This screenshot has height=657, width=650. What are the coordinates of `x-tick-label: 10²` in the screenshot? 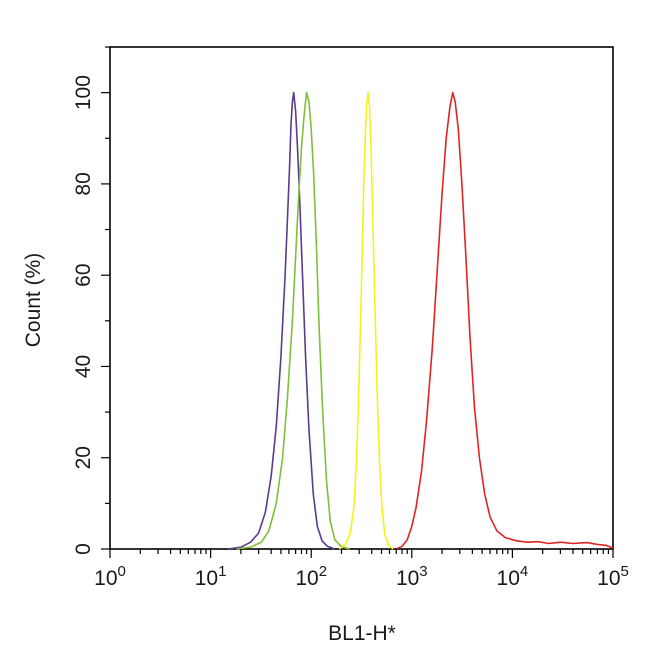 It's located at (311, 576).